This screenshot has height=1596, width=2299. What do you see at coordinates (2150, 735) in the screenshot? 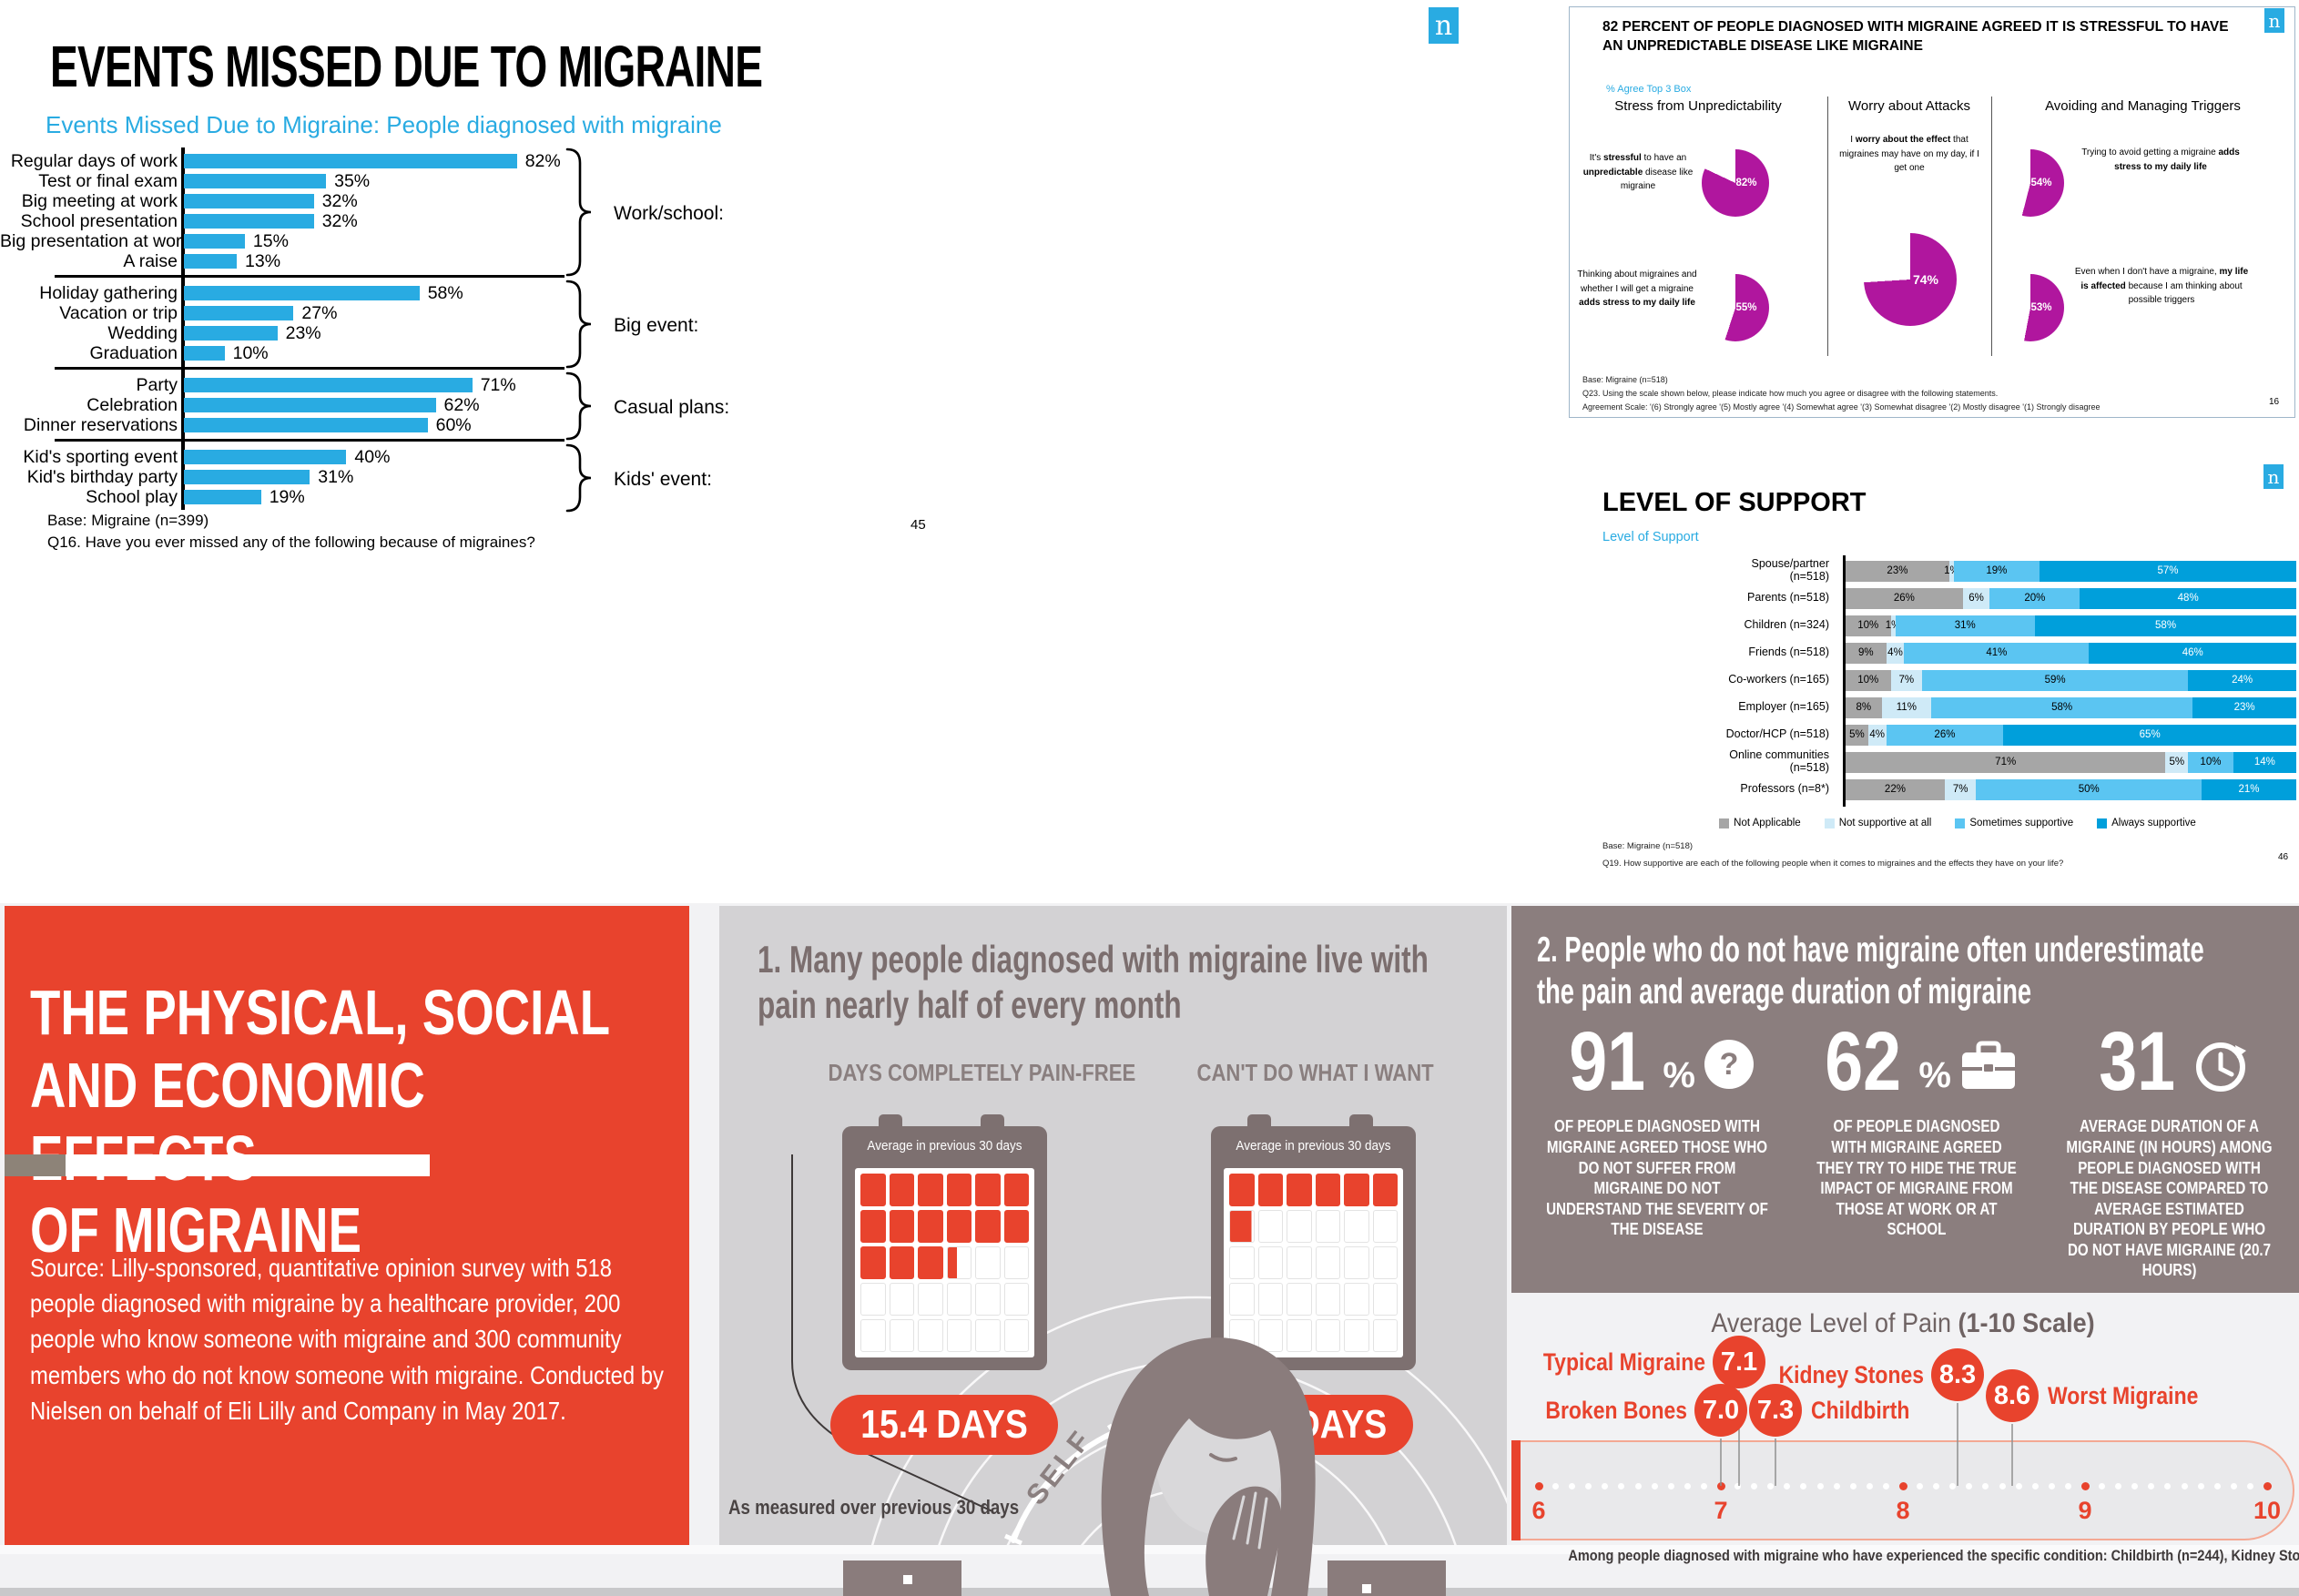
I see `bar-segment: 65%` at bounding box center [2150, 735].